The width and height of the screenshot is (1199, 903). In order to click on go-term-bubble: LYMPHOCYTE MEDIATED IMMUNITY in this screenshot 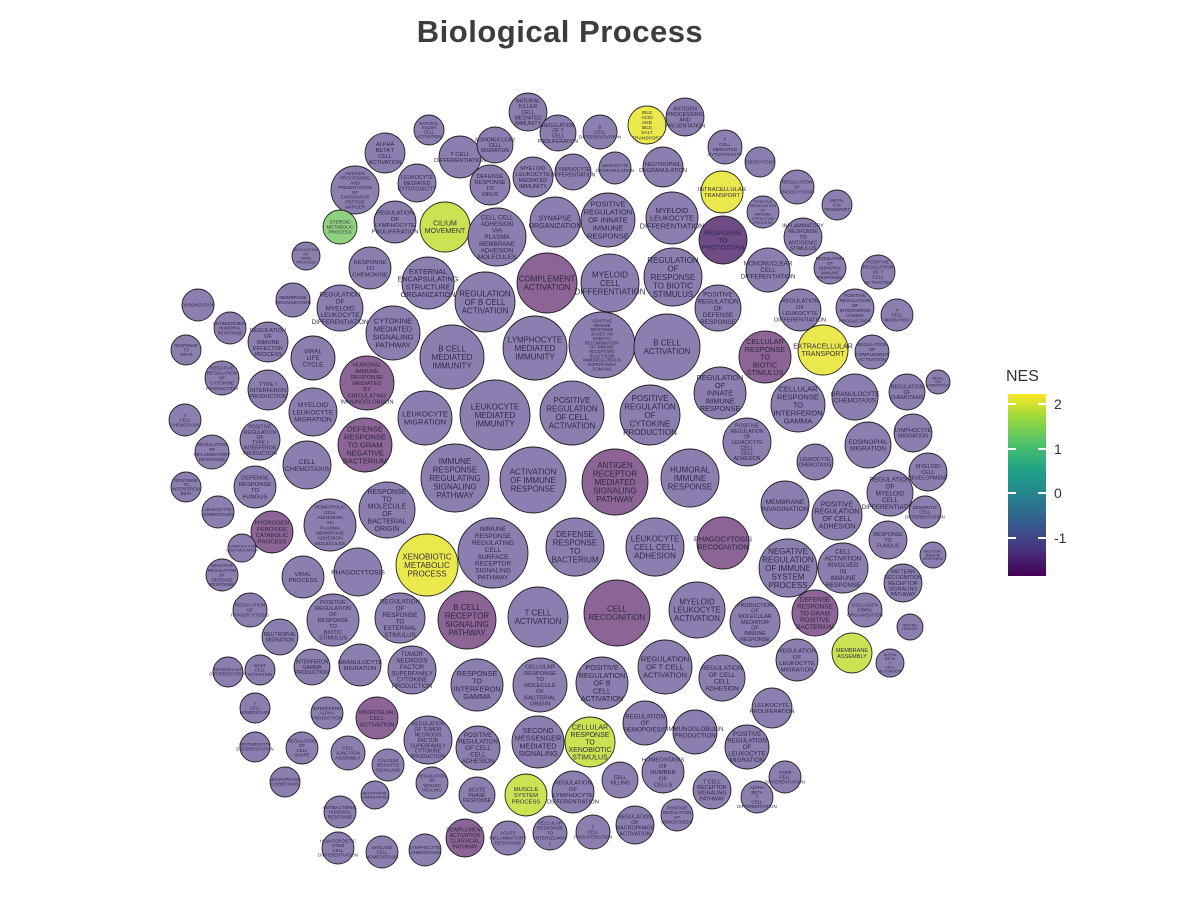, I will do `click(535, 348)`.